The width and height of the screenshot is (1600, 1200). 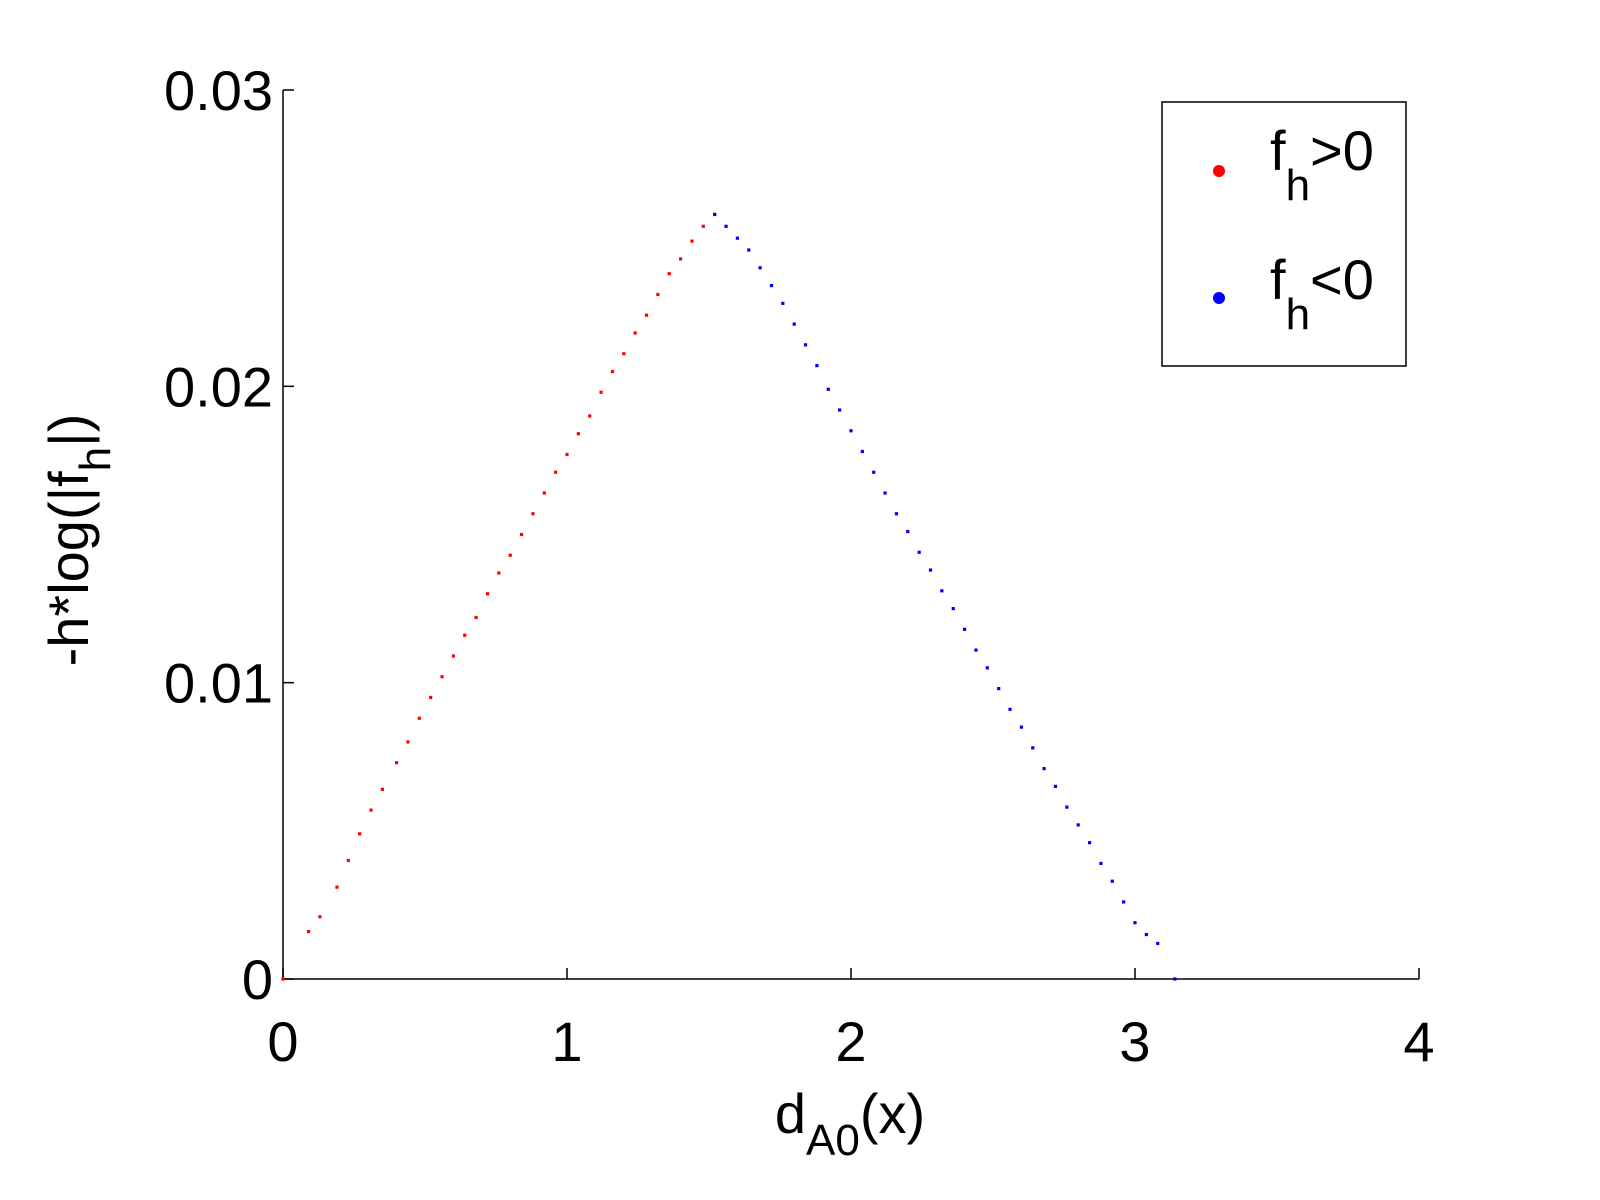 I want to click on legend: fh>0 fh<0, so click(x=1284, y=234).